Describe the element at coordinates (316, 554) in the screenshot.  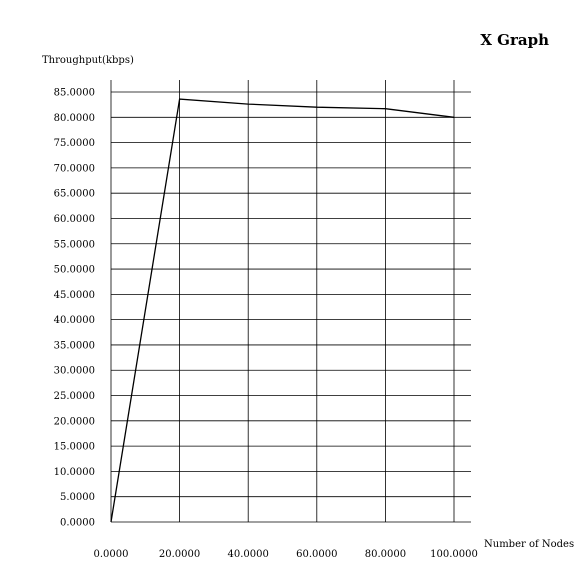
I see `x-tick-label: 60.0000` at that location.